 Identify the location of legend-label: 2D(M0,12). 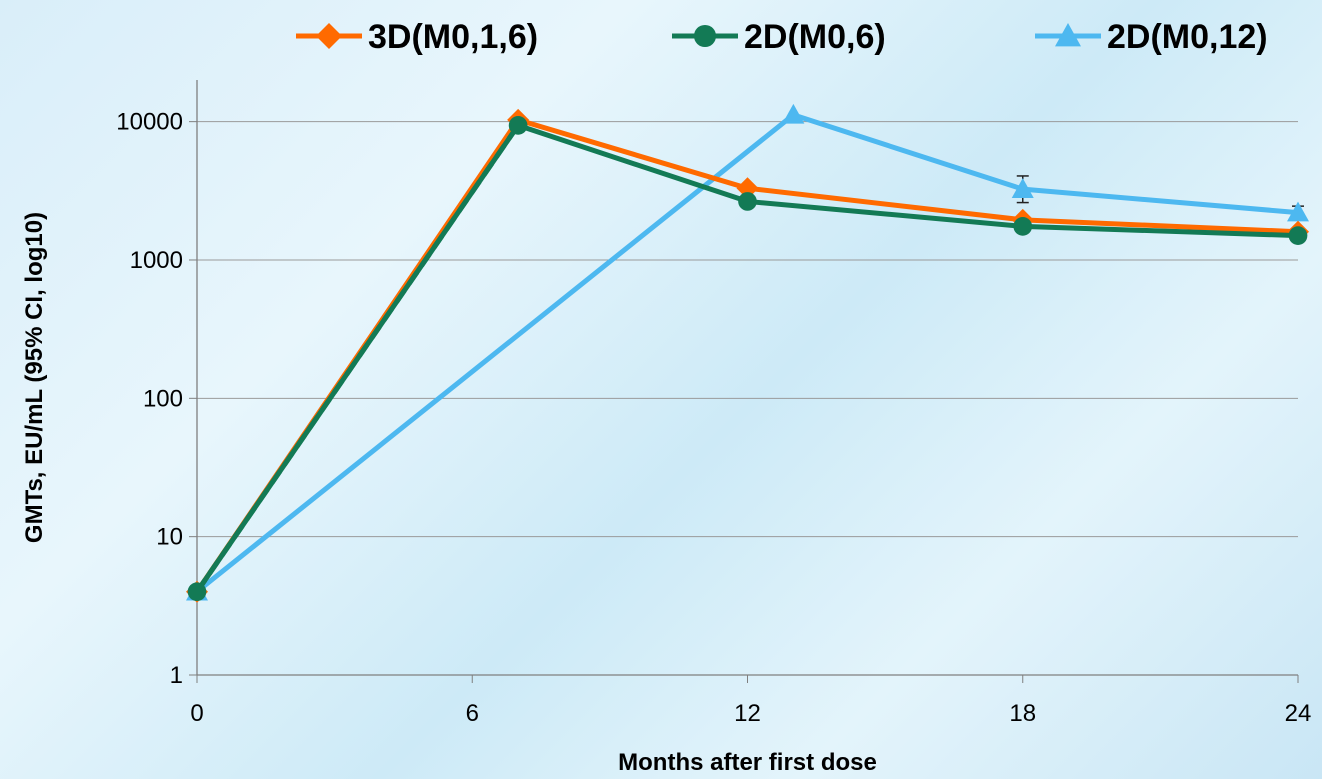
(1187, 37).